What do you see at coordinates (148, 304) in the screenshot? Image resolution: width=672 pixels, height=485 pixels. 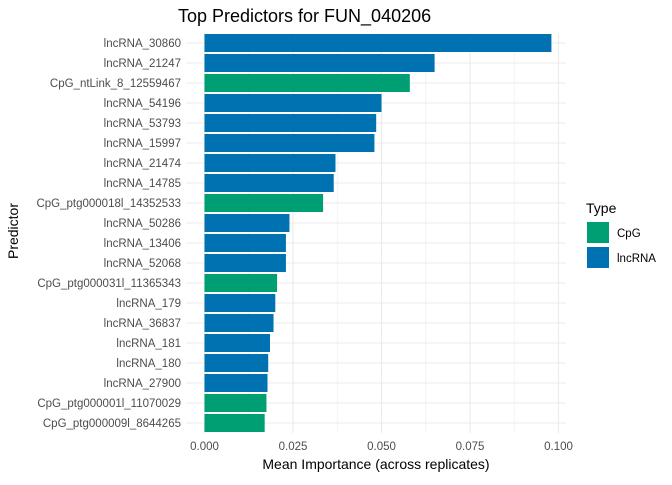 I see `y-tick-label: lncRNA_179` at bounding box center [148, 304].